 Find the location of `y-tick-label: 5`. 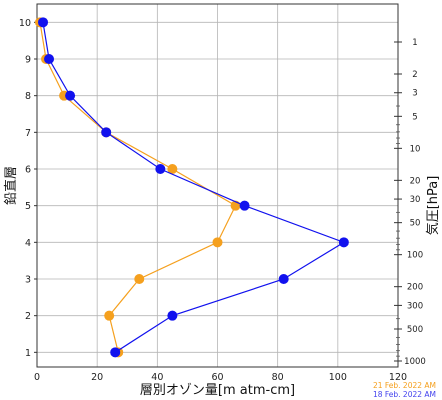

y-tick-label: 5 is located at coordinates (28, 206).